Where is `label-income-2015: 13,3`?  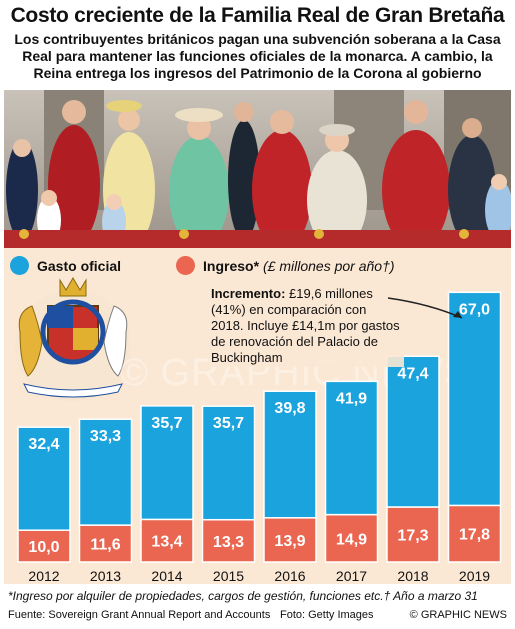 label-income-2015: 13,3 is located at coordinates (228, 542).